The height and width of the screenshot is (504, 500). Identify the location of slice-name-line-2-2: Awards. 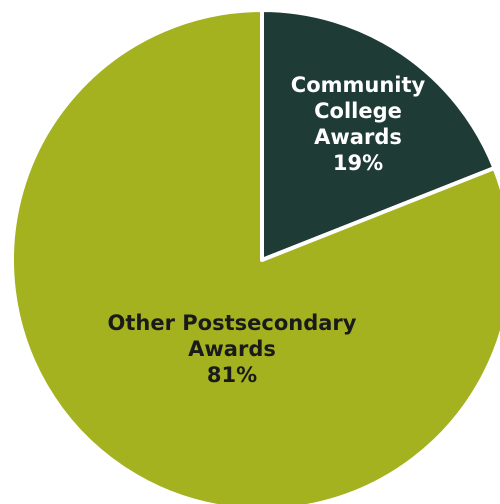
(232, 349).